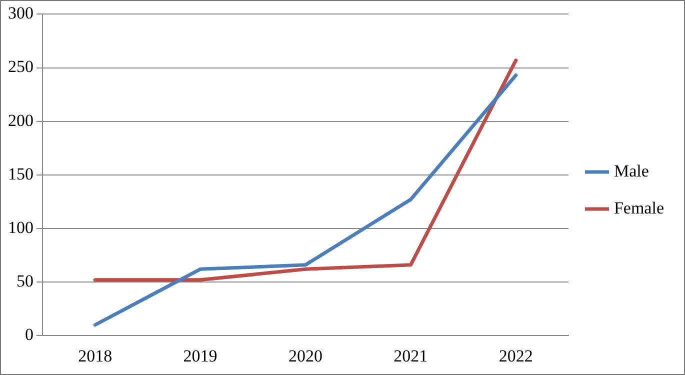 This screenshot has height=375, width=685. Describe the element at coordinates (29, 334) in the screenshot. I see `y-tick-label: 0` at that location.